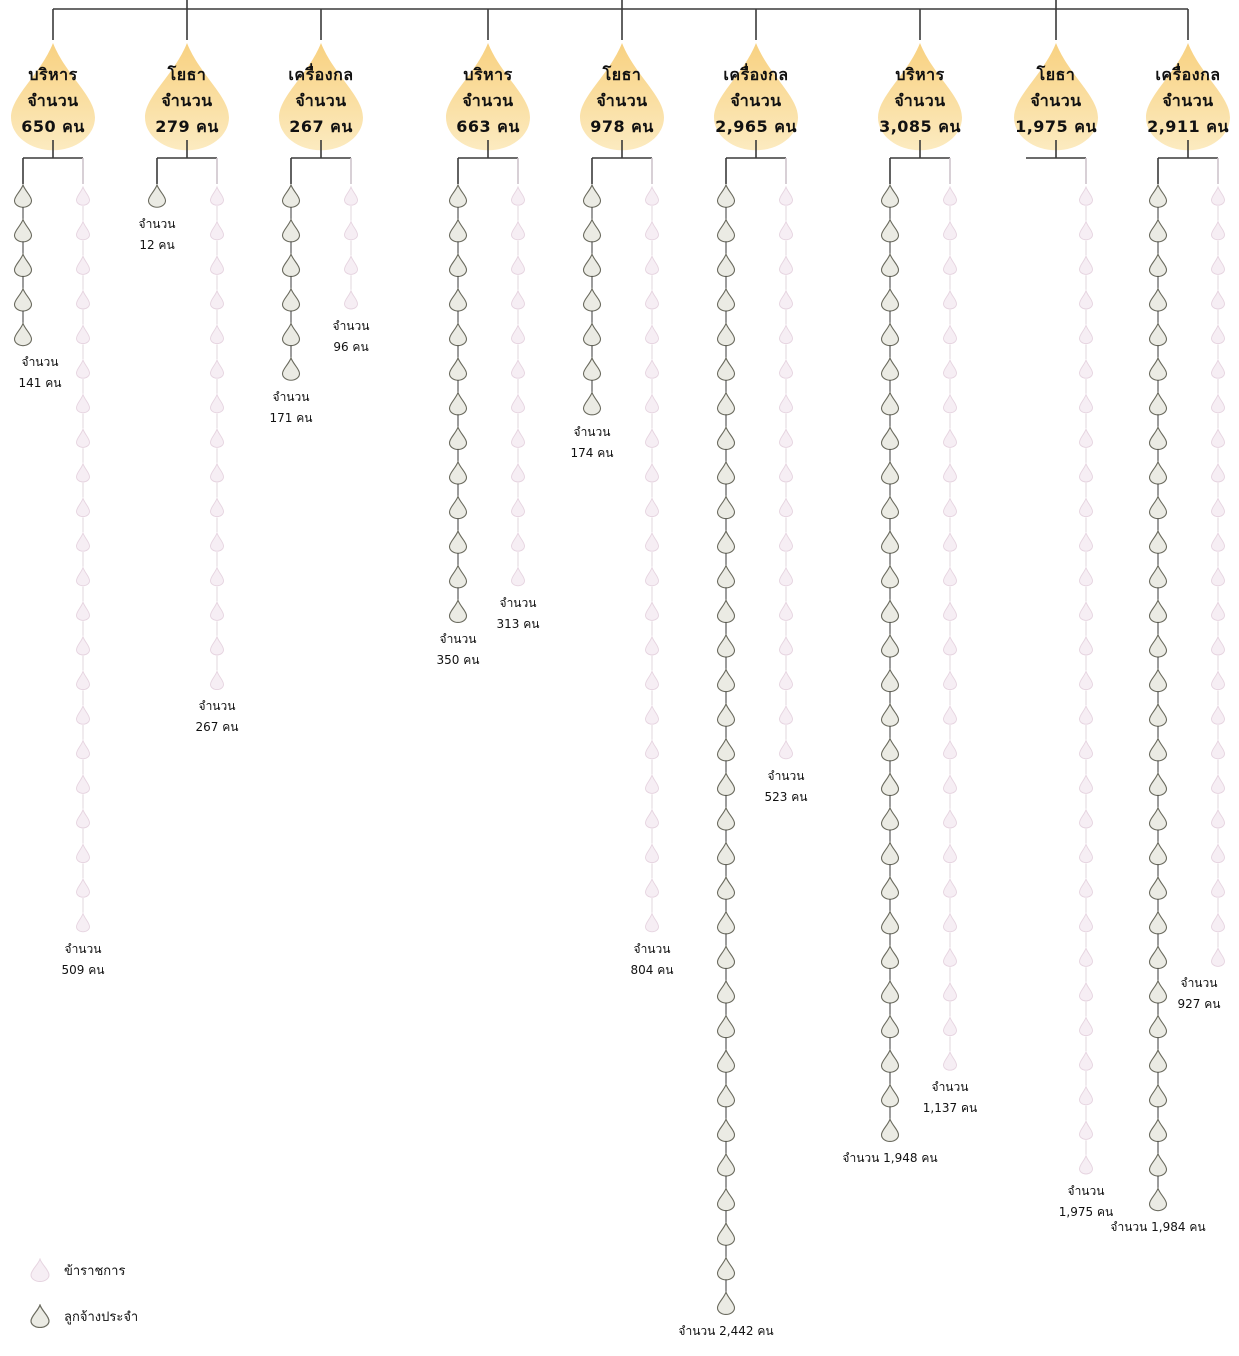  I want to click on count-value: 267 คน, so click(217, 727).